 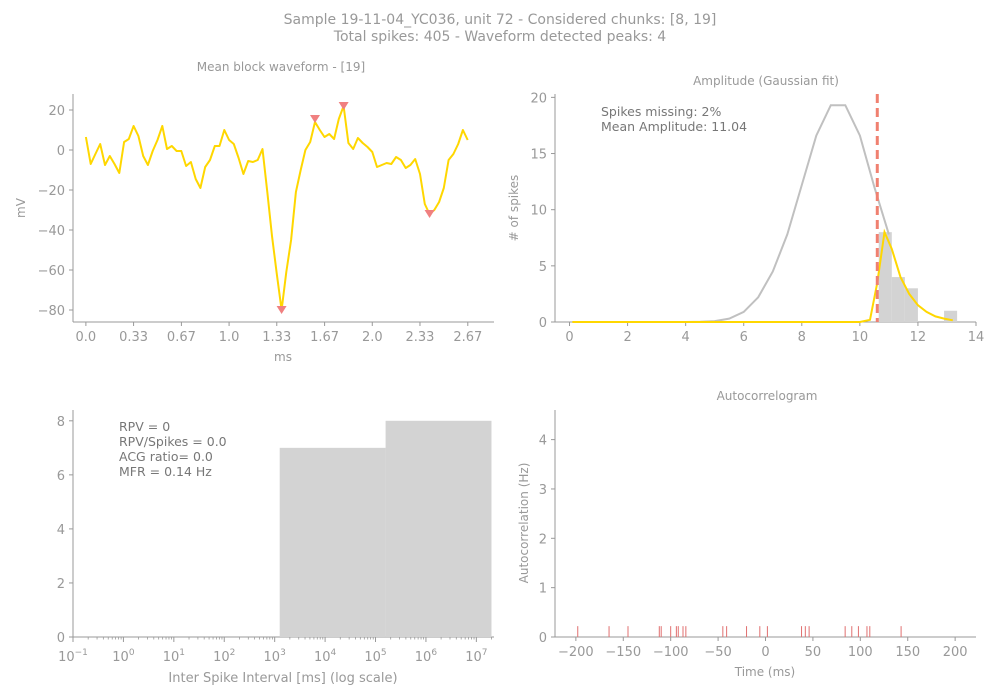 What do you see at coordinates (538, 98) in the screenshot?
I see `amplitude-y-tick-label: 20` at bounding box center [538, 98].